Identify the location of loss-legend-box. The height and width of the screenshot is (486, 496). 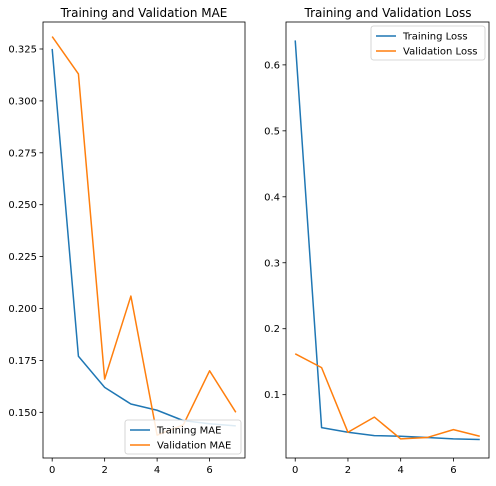
(428, 43).